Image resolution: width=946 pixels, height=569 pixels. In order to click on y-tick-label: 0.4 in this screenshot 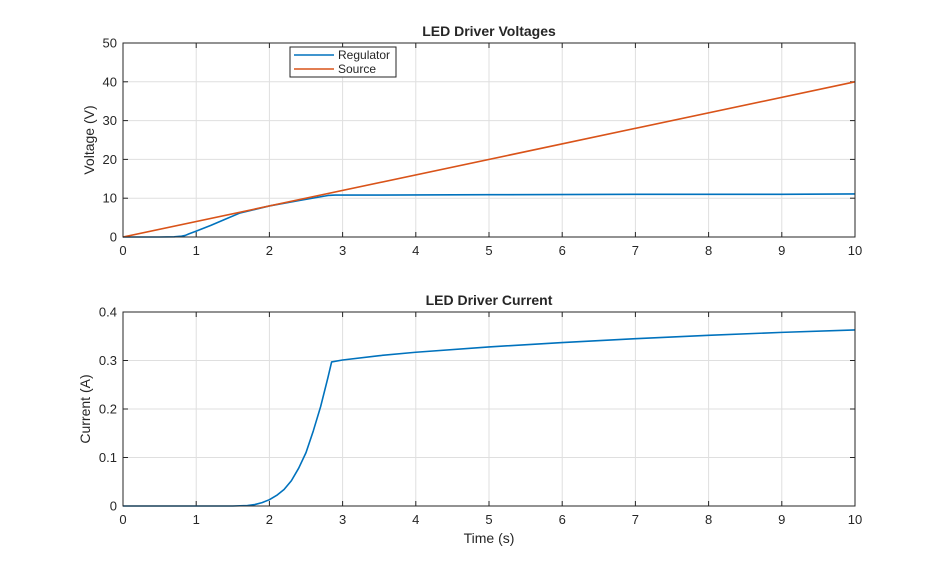, I will do `click(108, 312)`.